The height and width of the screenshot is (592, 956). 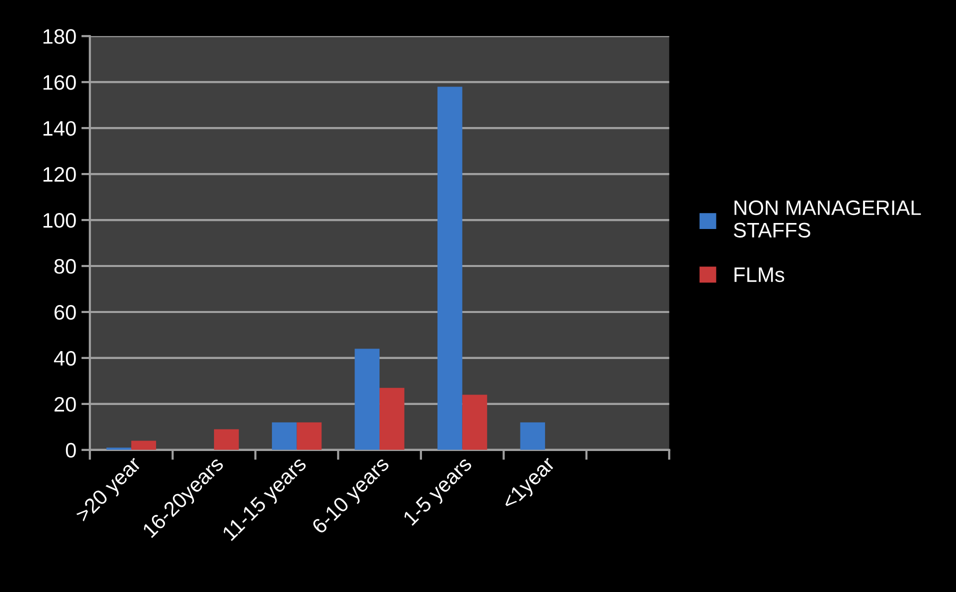 I want to click on legend-label: FLMs, so click(x=759, y=275).